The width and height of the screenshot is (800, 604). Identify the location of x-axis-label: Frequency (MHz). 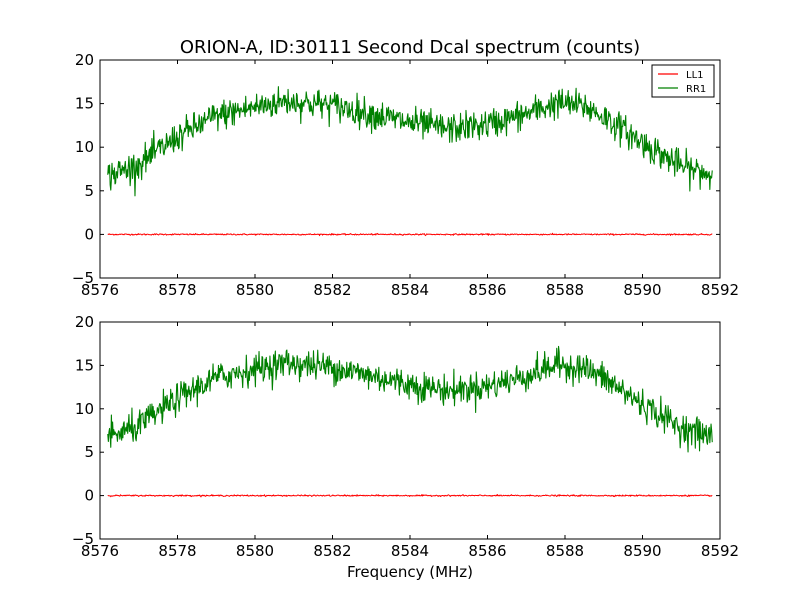
(410, 572).